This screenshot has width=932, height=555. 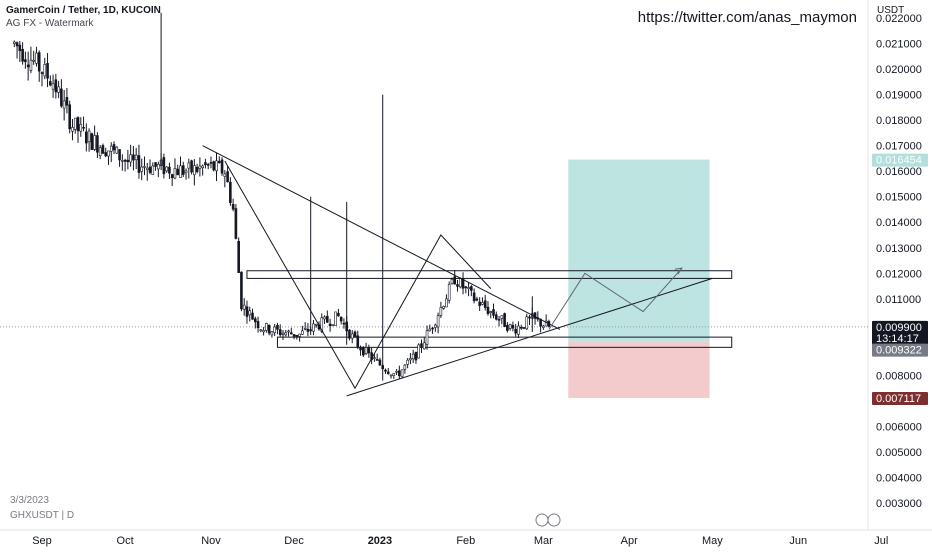 I want to click on price-tick-label: 0.019000, so click(x=899, y=96).